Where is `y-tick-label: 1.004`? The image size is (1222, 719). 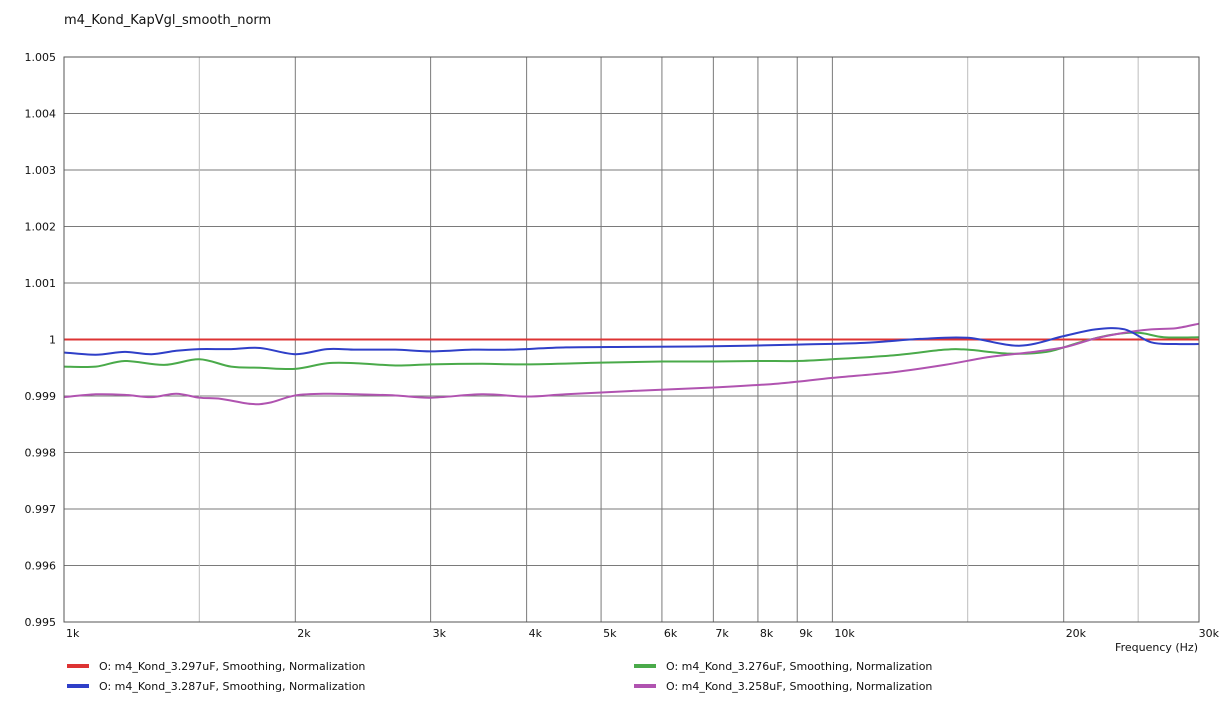
y-tick-label: 1.004 is located at coordinates (41, 114).